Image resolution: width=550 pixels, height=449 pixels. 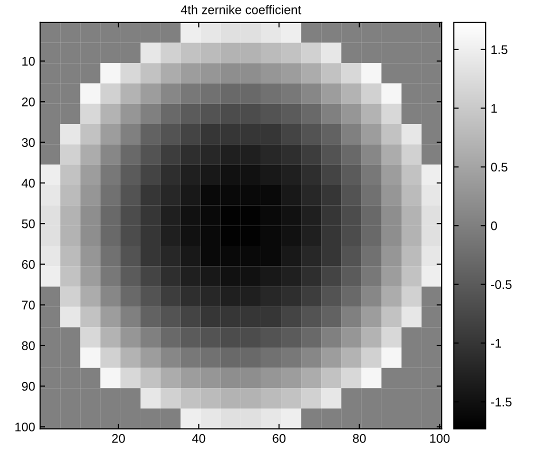 What do you see at coordinates (199, 438) in the screenshot?
I see `x-tick-label: 40` at bounding box center [199, 438].